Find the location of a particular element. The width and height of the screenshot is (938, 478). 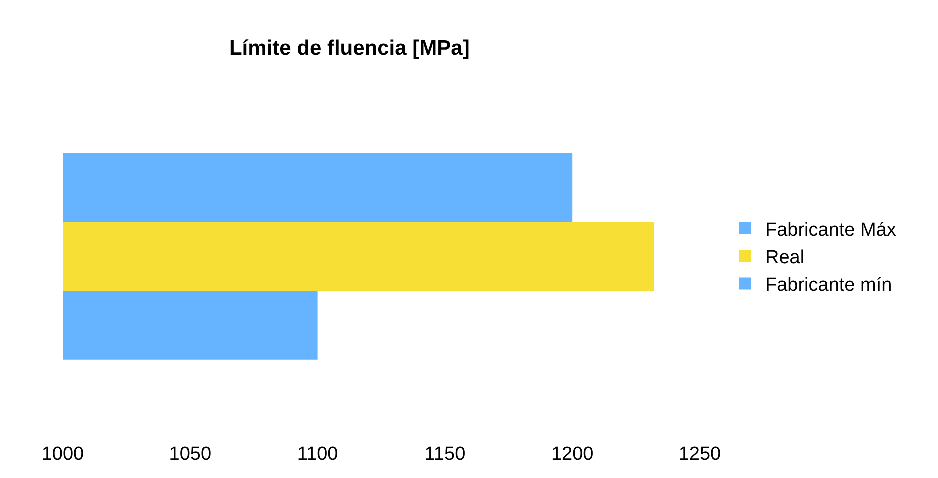

x-tick-label: 1000 is located at coordinates (63, 454).